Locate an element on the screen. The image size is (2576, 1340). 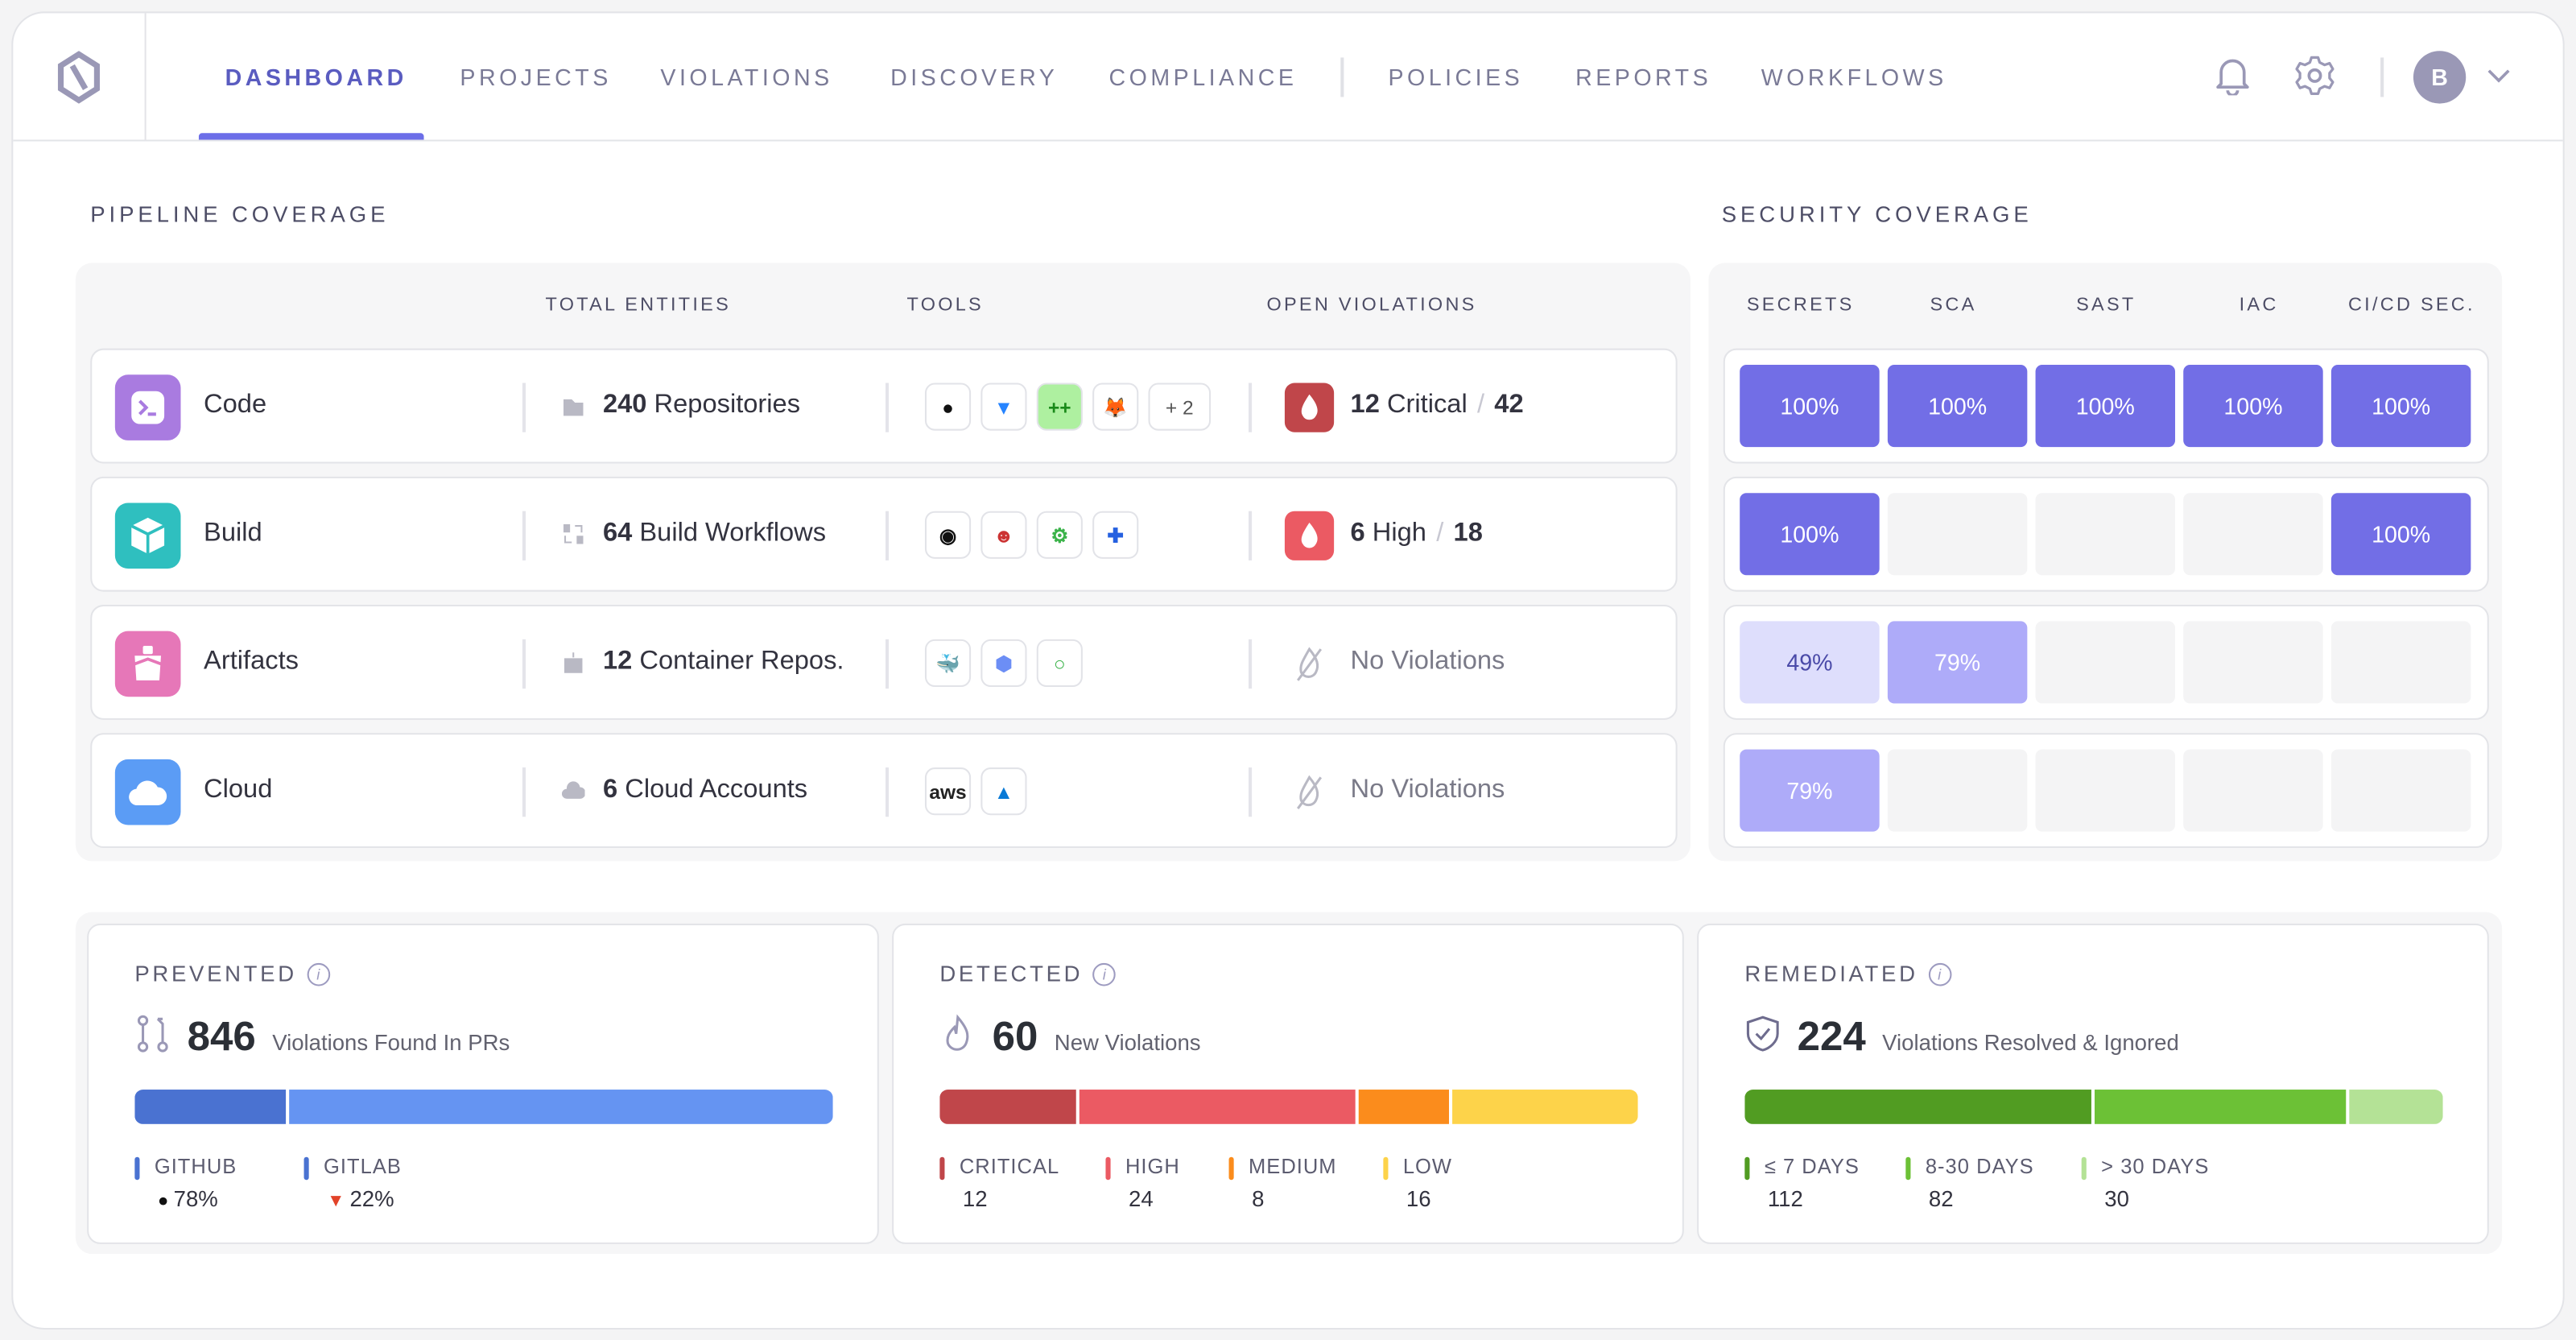
nav-workflows: WORKFLOWS is located at coordinates (1854, 77).